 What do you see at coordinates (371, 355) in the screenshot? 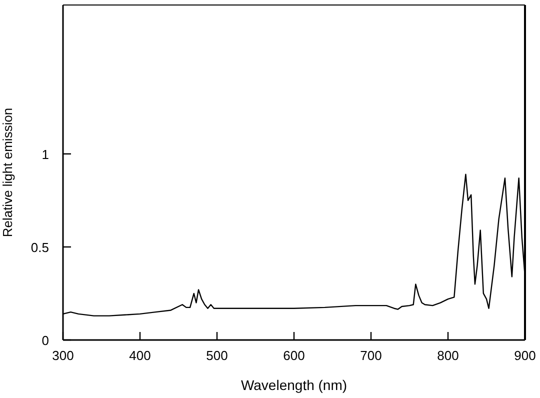
I see `x-tick-label: 700` at bounding box center [371, 355].